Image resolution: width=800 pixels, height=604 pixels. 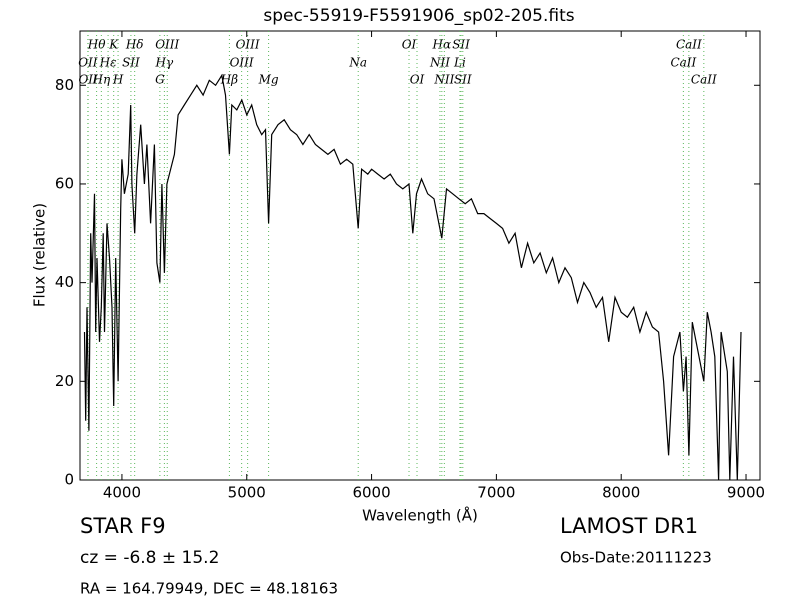 What do you see at coordinates (459, 63) in the screenshot?
I see `spectral-line-label: Li` at bounding box center [459, 63].